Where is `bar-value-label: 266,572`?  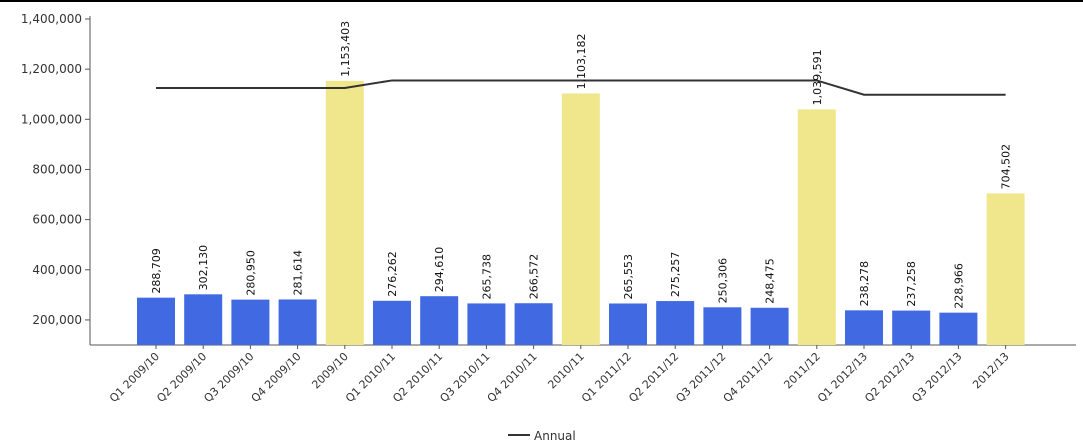 bar-value-label: 266,572 is located at coordinates (534, 277).